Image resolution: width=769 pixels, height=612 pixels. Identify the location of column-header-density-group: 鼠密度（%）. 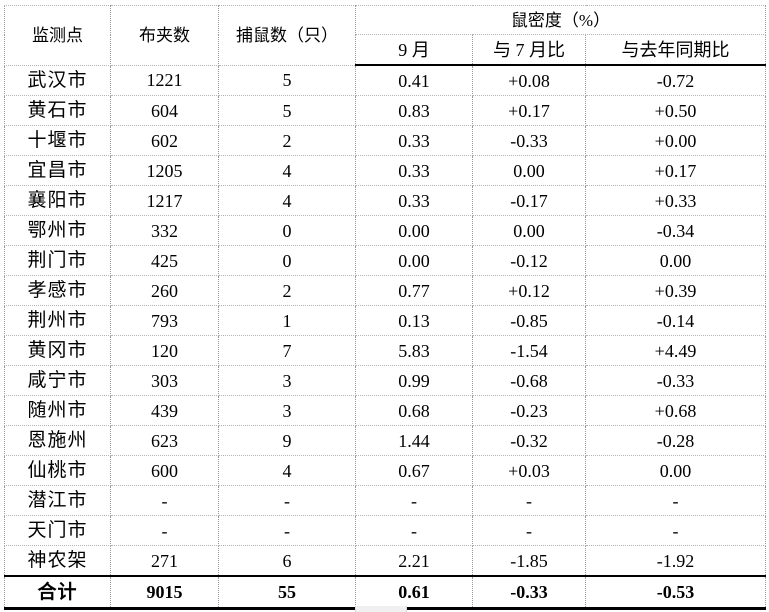
(560, 20).